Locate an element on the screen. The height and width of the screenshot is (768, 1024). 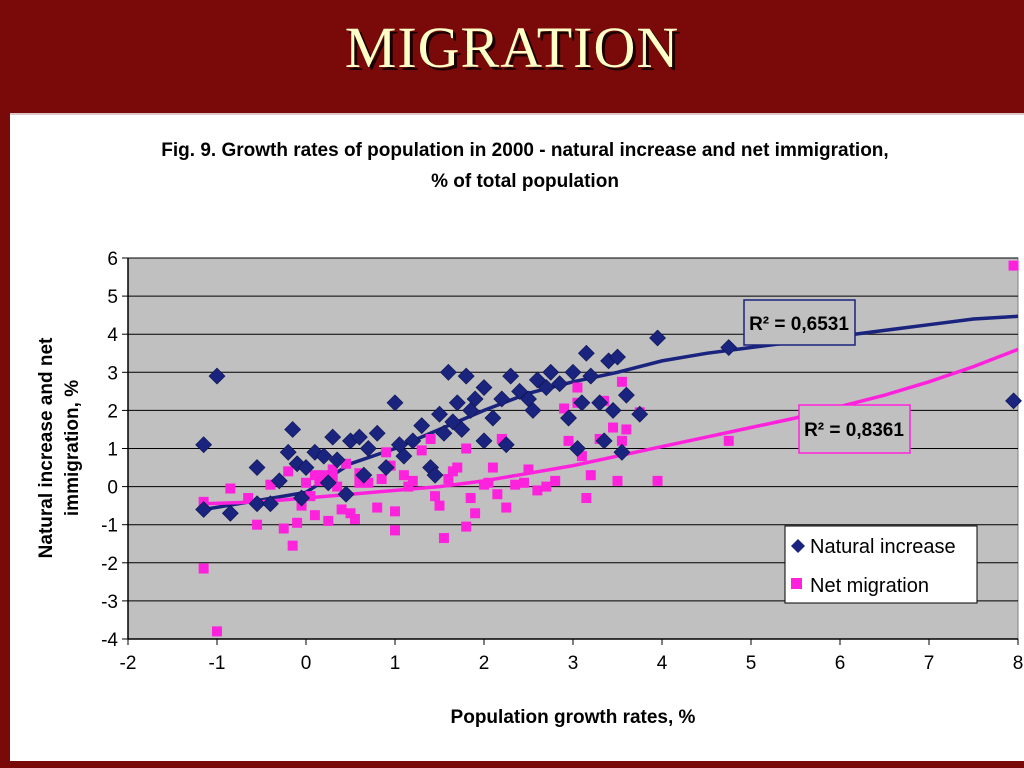
slide-title: MIGRATION is located at coordinates (512, 47).